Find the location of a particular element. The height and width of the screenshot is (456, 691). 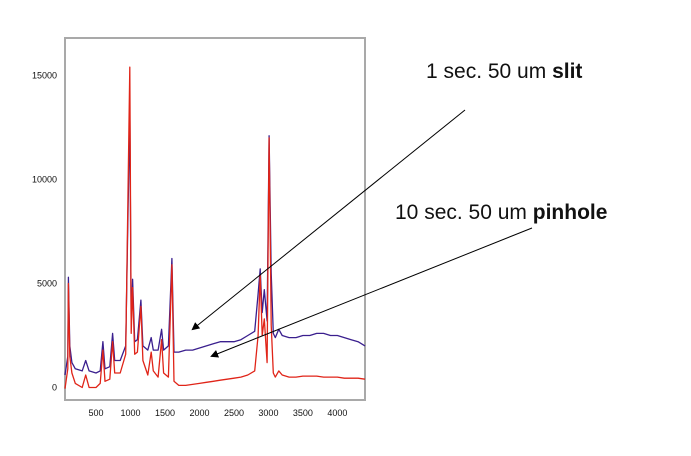

x-tick-label: 3500 is located at coordinates (303, 413).